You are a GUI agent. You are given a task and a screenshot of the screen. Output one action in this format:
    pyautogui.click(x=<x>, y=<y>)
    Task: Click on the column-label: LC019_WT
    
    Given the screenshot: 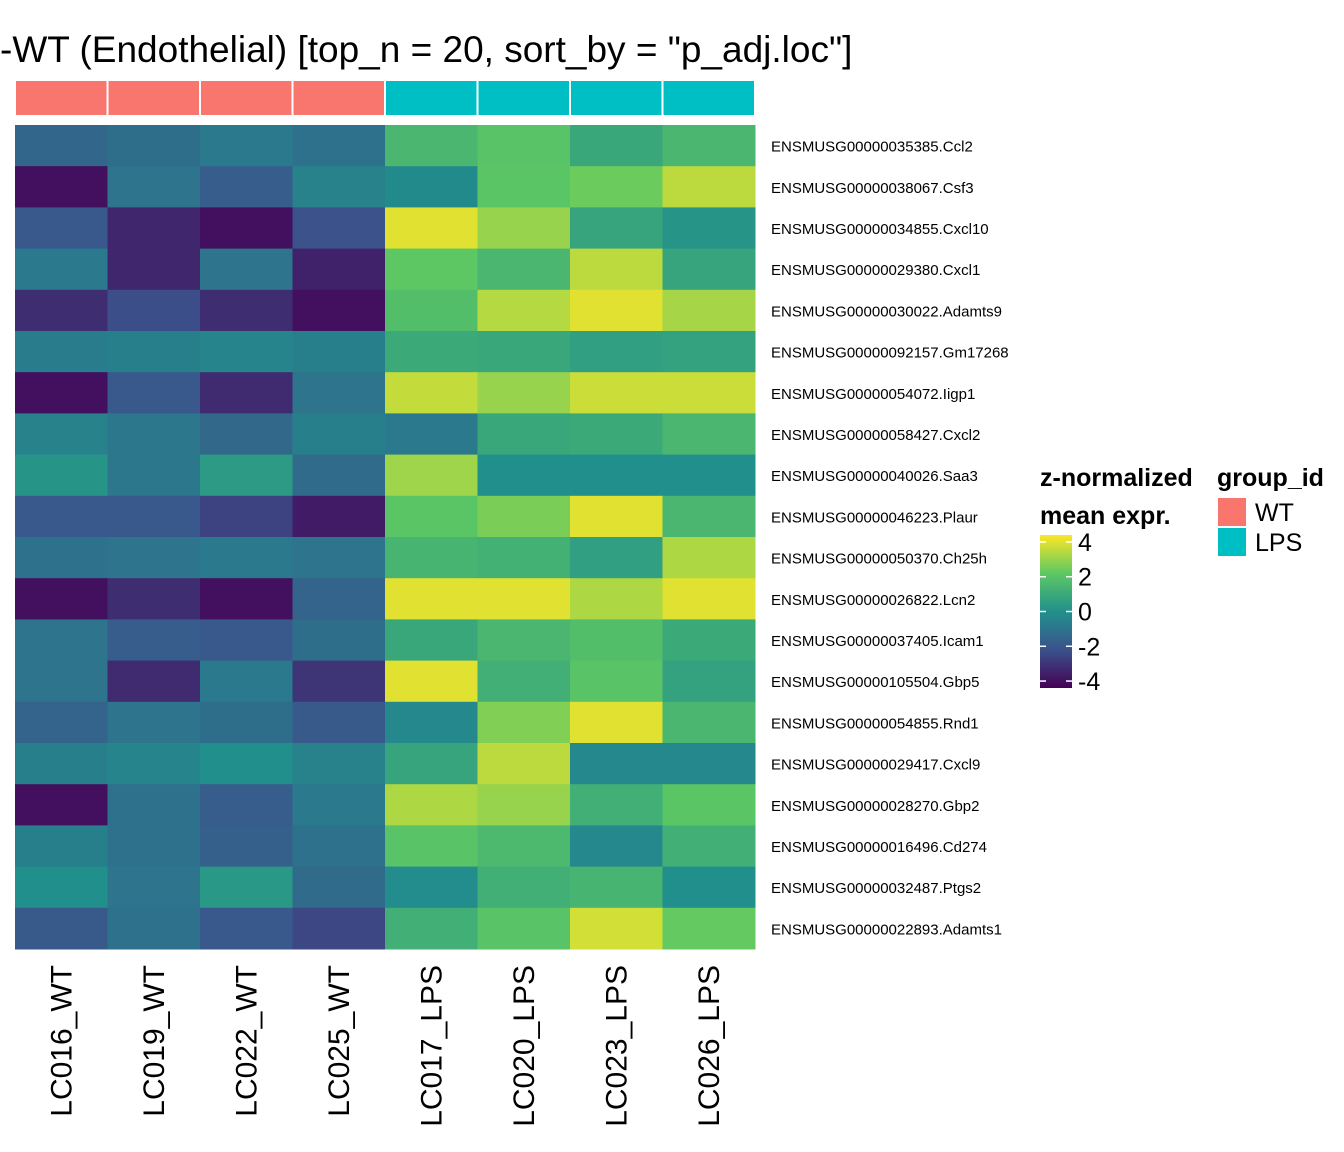 What is the action you would take?
    pyautogui.click(x=154, y=1041)
    